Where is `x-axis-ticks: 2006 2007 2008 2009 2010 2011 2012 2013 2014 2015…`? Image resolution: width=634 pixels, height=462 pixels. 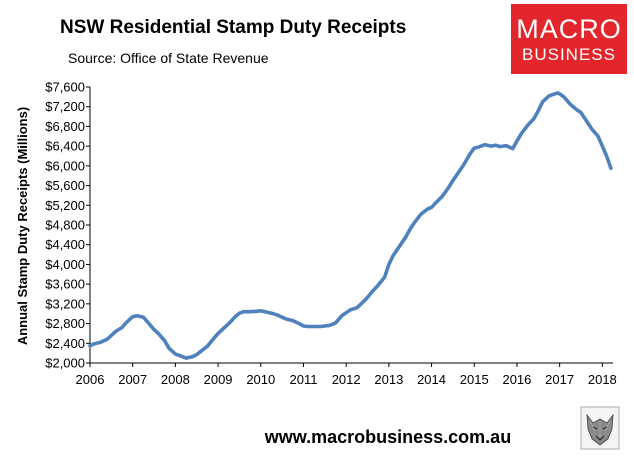
x-axis-ticks: 2006 2007 2008 2009 2010 2011 2012 2013 2014 2015… is located at coordinates (346, 375).